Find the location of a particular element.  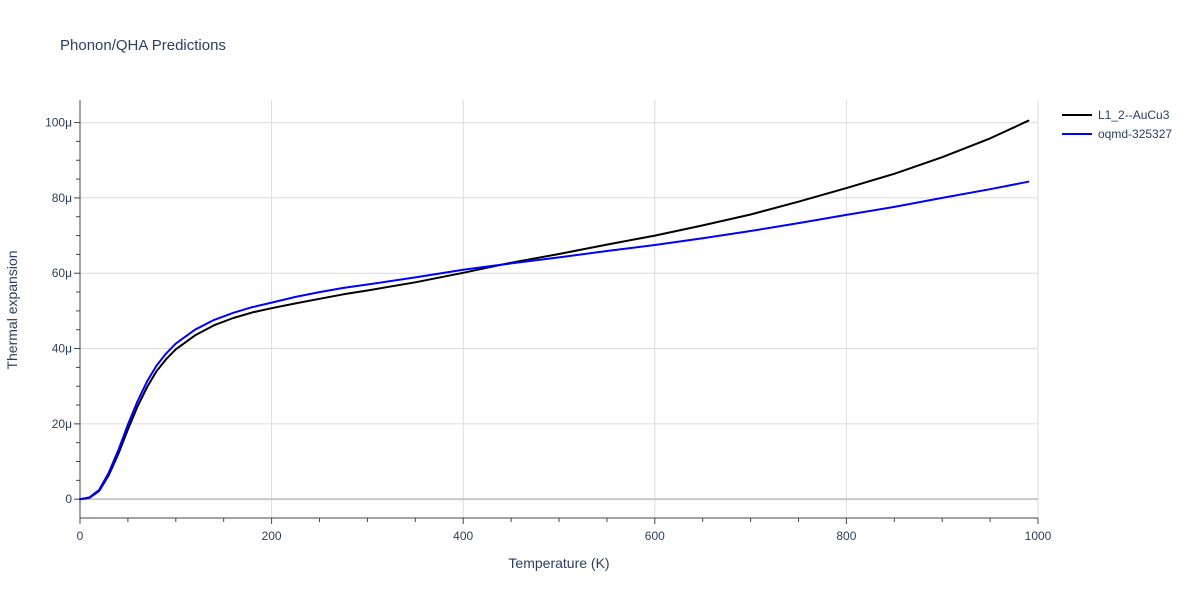

legend-item: L1_2--AuCu3 is located at coordinates (1116, 115).